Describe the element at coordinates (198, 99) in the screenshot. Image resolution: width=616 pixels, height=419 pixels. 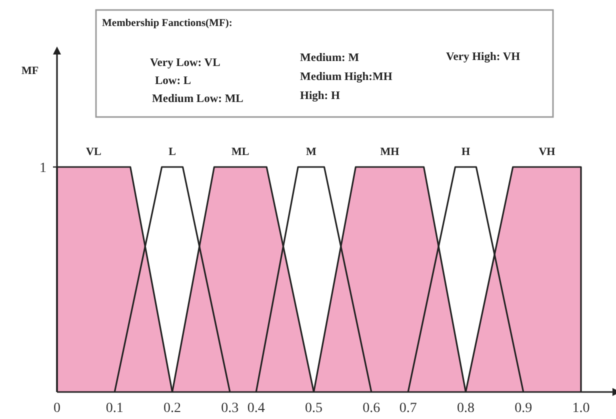
I see `annotation: Medium Low: ML` at that location.